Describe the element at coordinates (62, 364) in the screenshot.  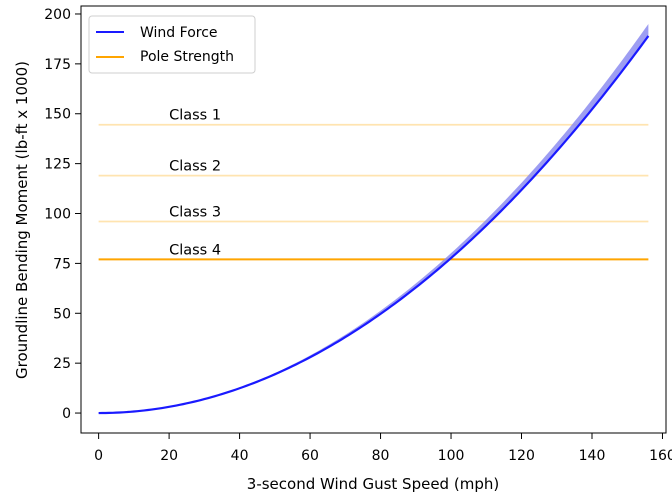
I see `y-tick-label: 25` at that location.